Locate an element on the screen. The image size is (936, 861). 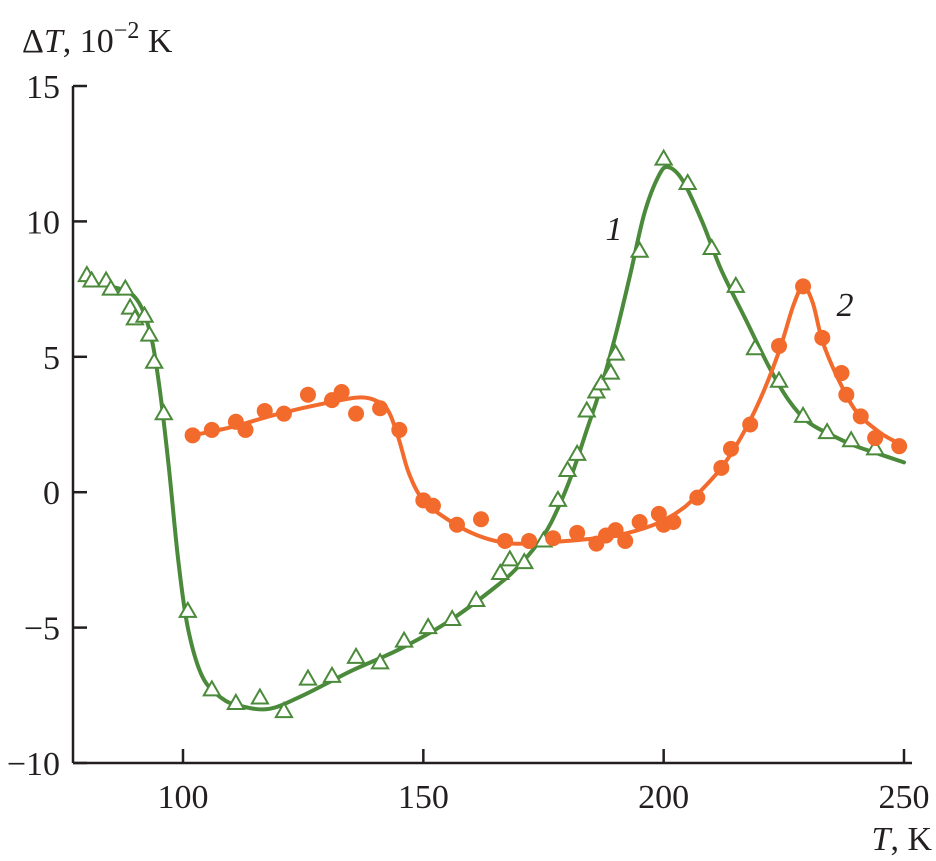
series-1-label: 1 is located at coordinates (614, 229).